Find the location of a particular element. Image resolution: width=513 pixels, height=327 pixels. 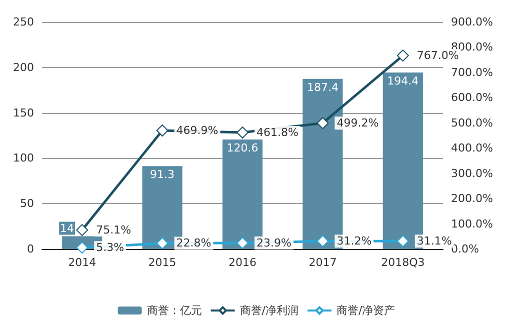

y2-tick-label: 900.0% is located at coordinates (472, 22).